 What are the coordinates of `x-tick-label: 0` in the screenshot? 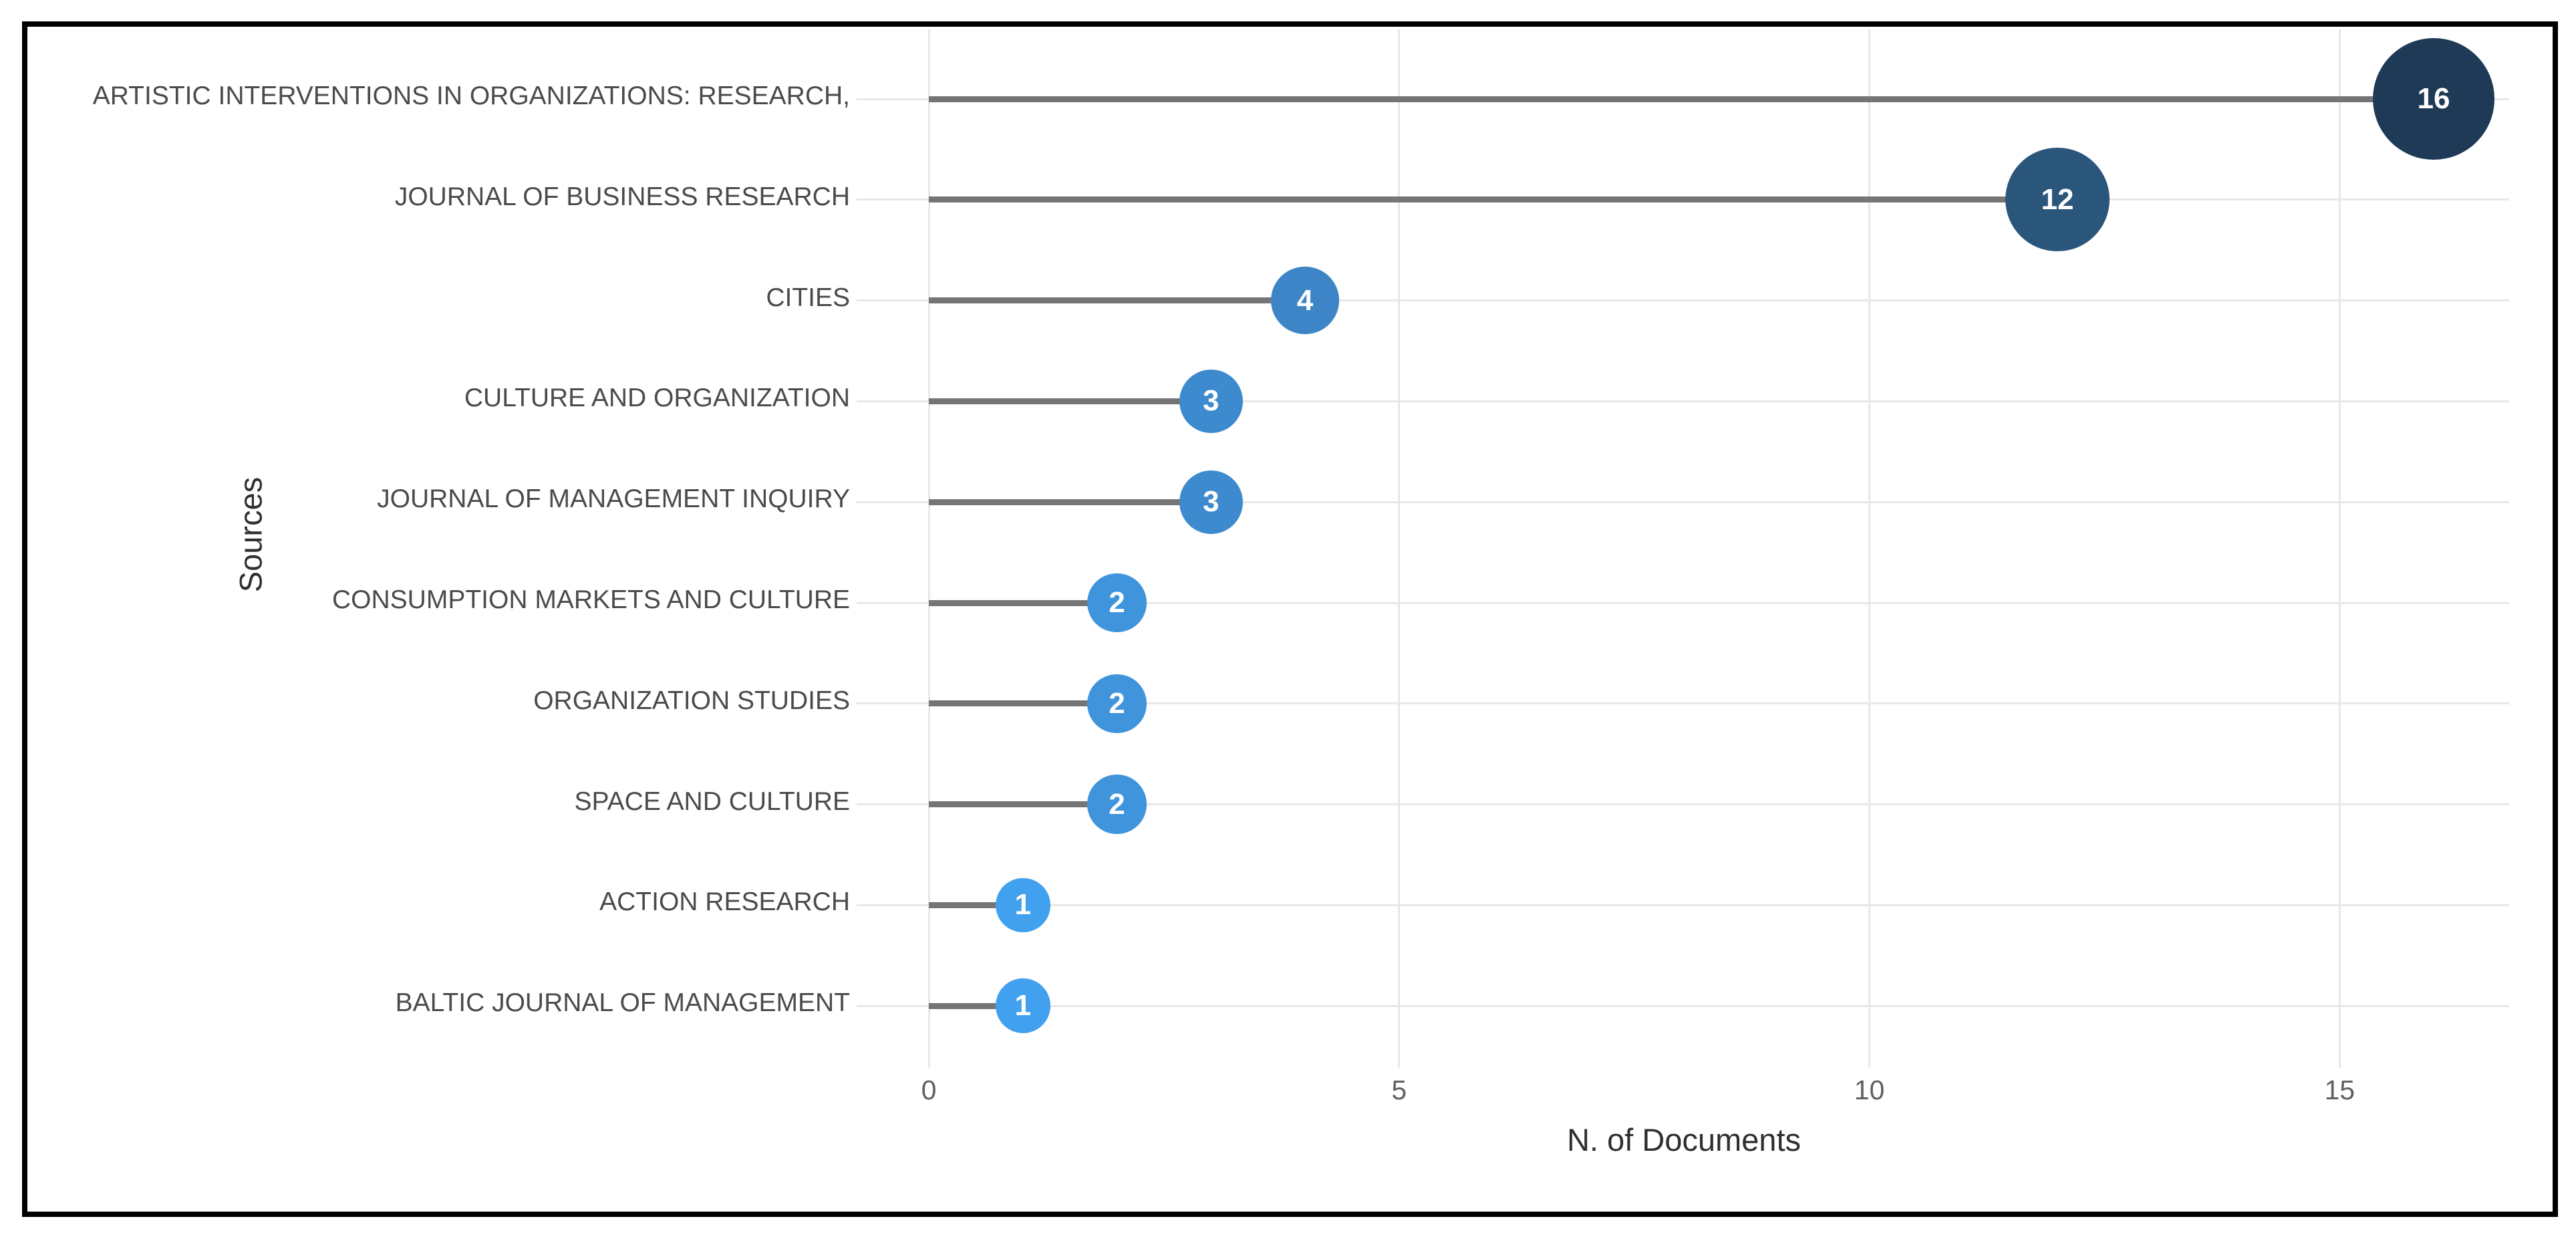 It's located at (929, 1090).